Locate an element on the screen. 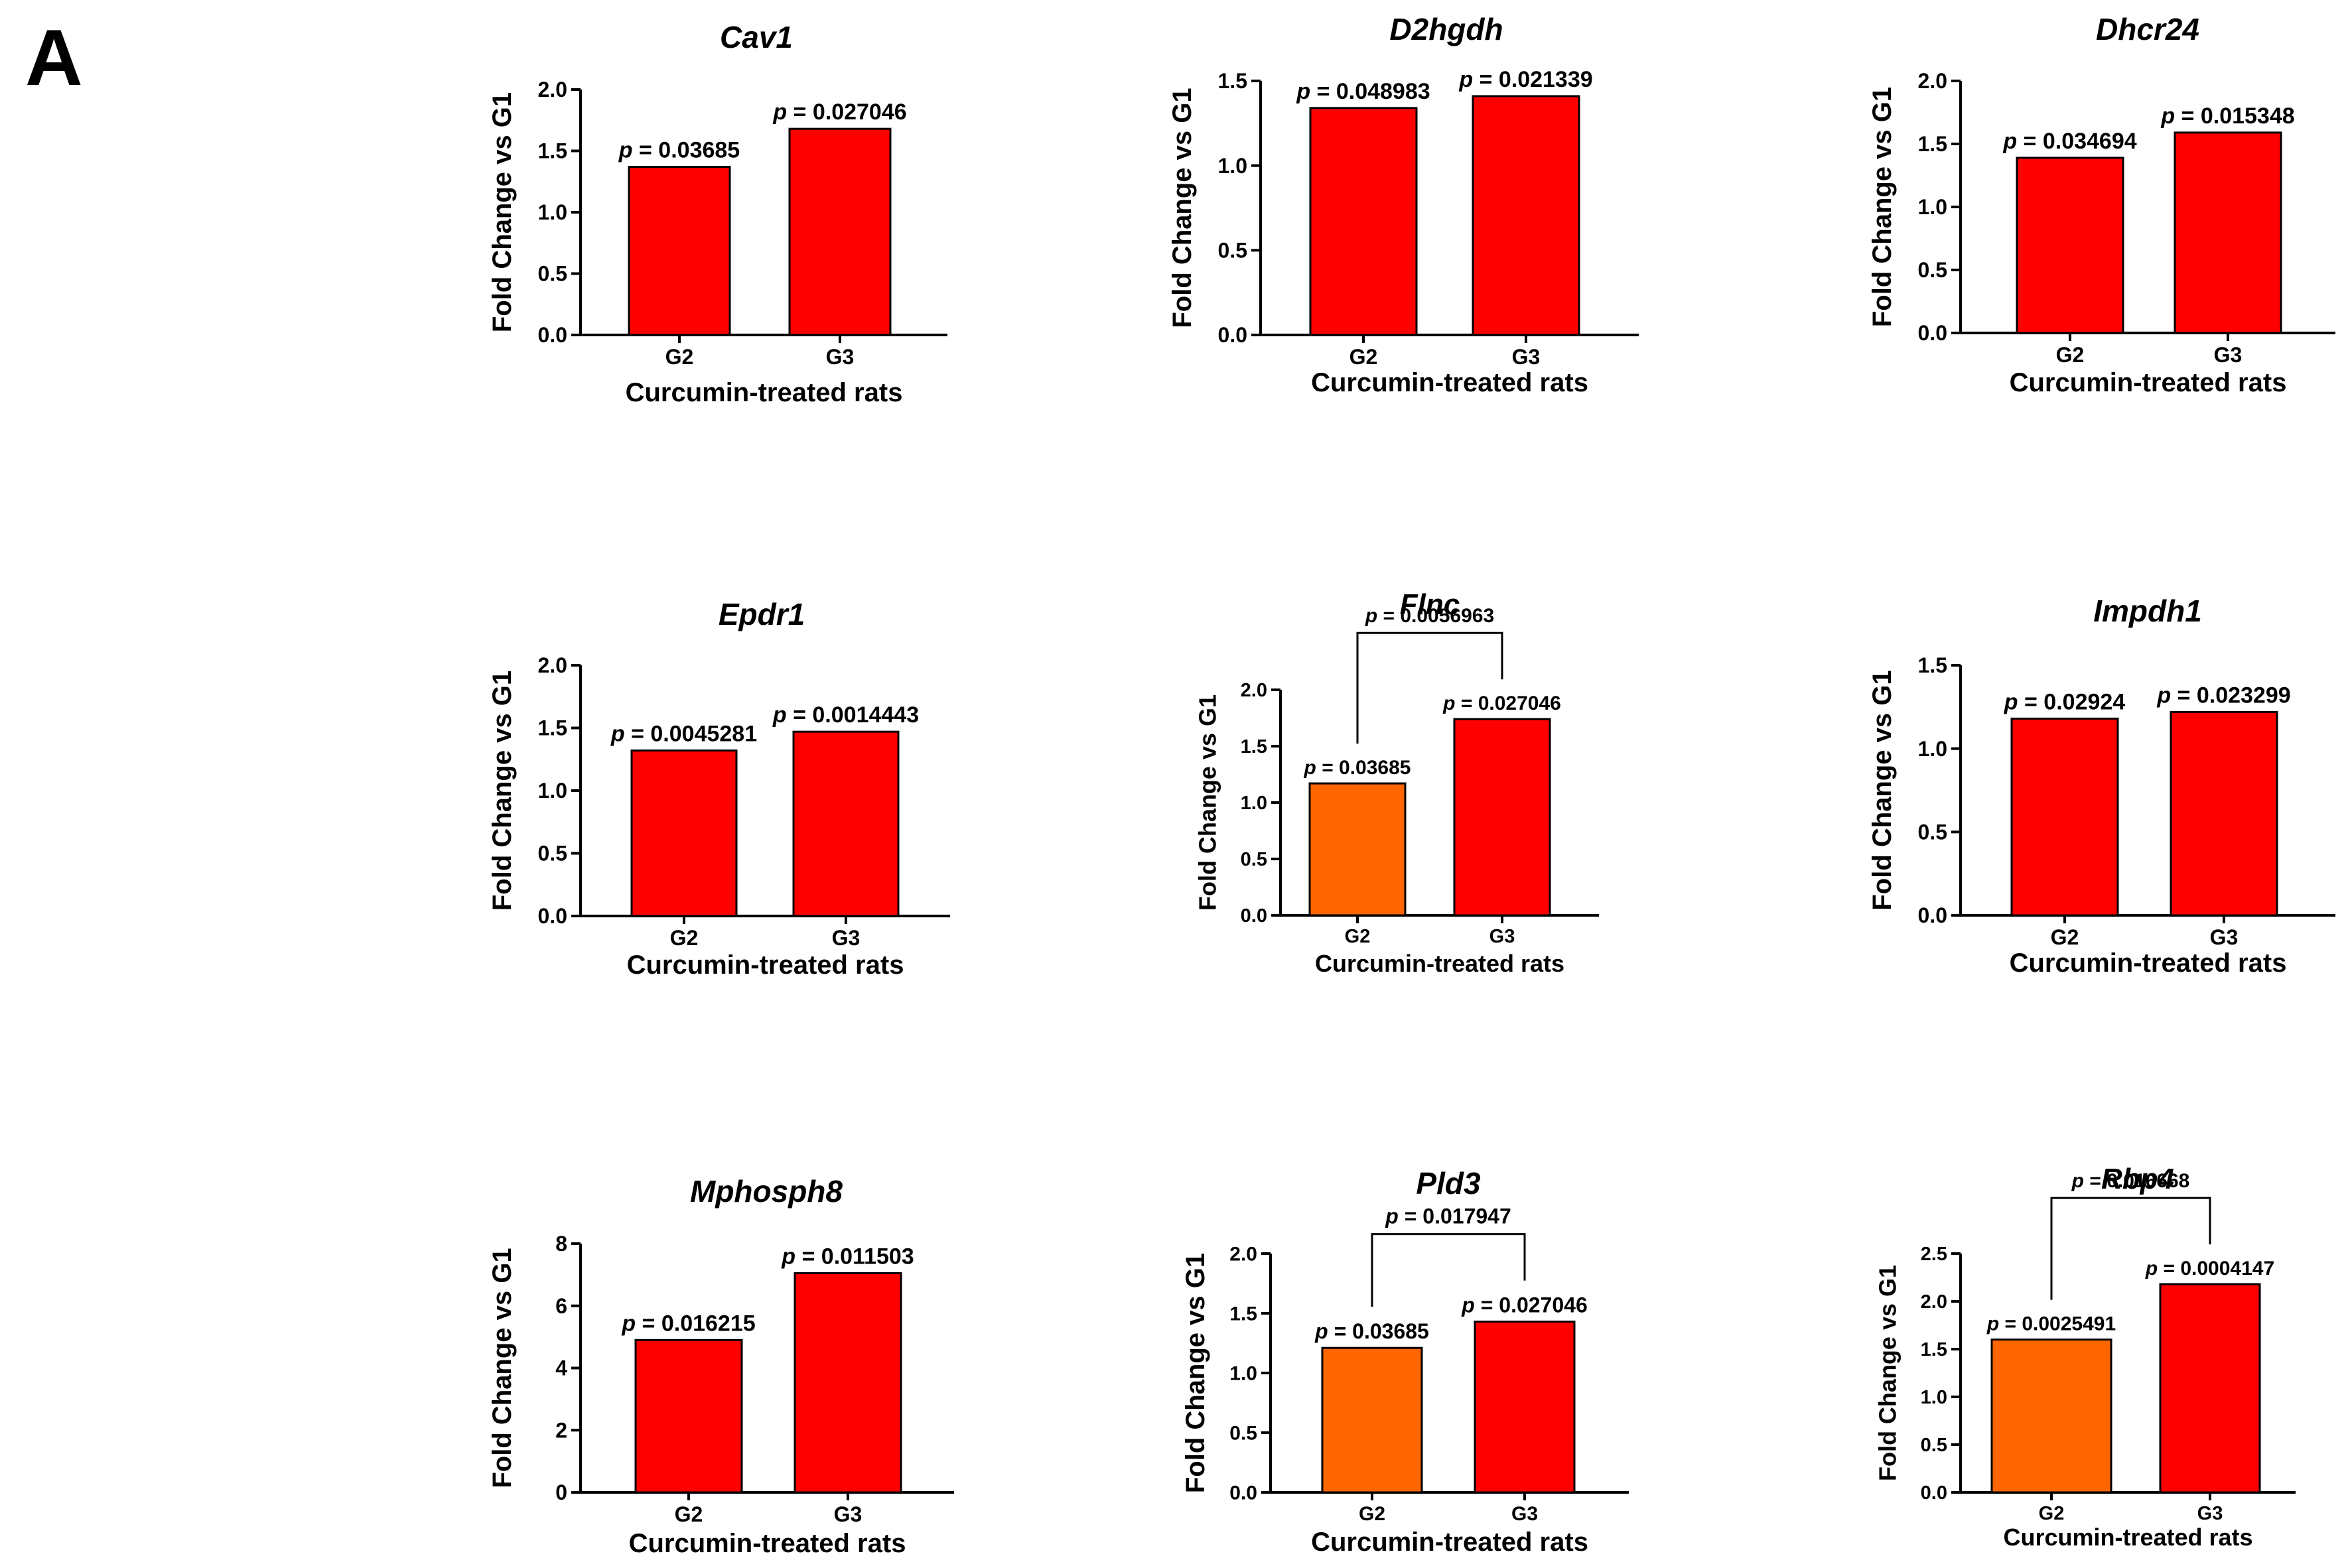 This screenshot has width=2350, height=1568. p-value: = 0.021339 is located at coordinates (1536, 79).